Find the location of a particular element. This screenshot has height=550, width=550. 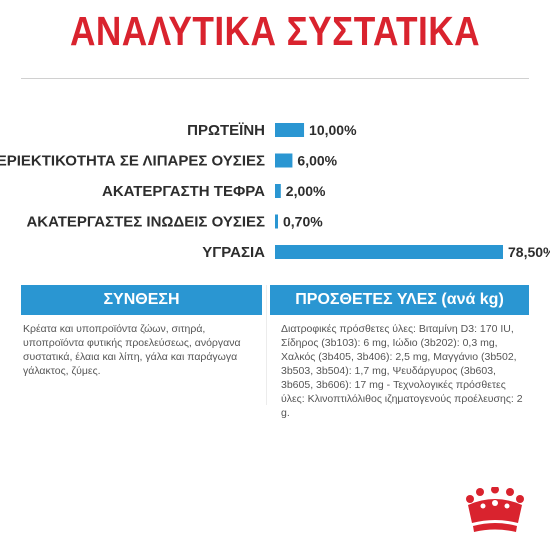

category-label: ΠΕΡΙΕΚΤΙΚΟΤΗΤΑ ΣΕ ΛΙΠΑΡΕΣ ΟΥΣΙΕΣ is located at coordinates (132, 161).